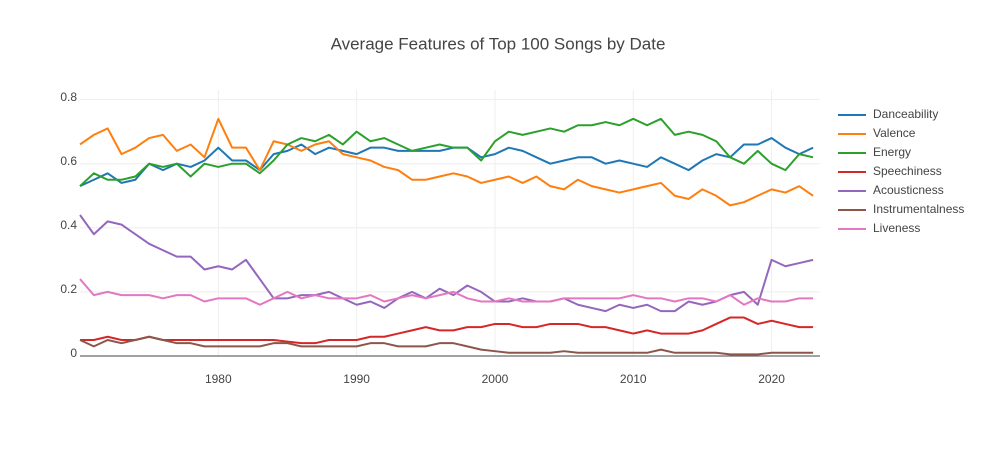 This screenshot has width=996, height=450. Describe the element at coordinates (771, 379) in the screenshot. I see `x-tick-label: 2020` at that location.